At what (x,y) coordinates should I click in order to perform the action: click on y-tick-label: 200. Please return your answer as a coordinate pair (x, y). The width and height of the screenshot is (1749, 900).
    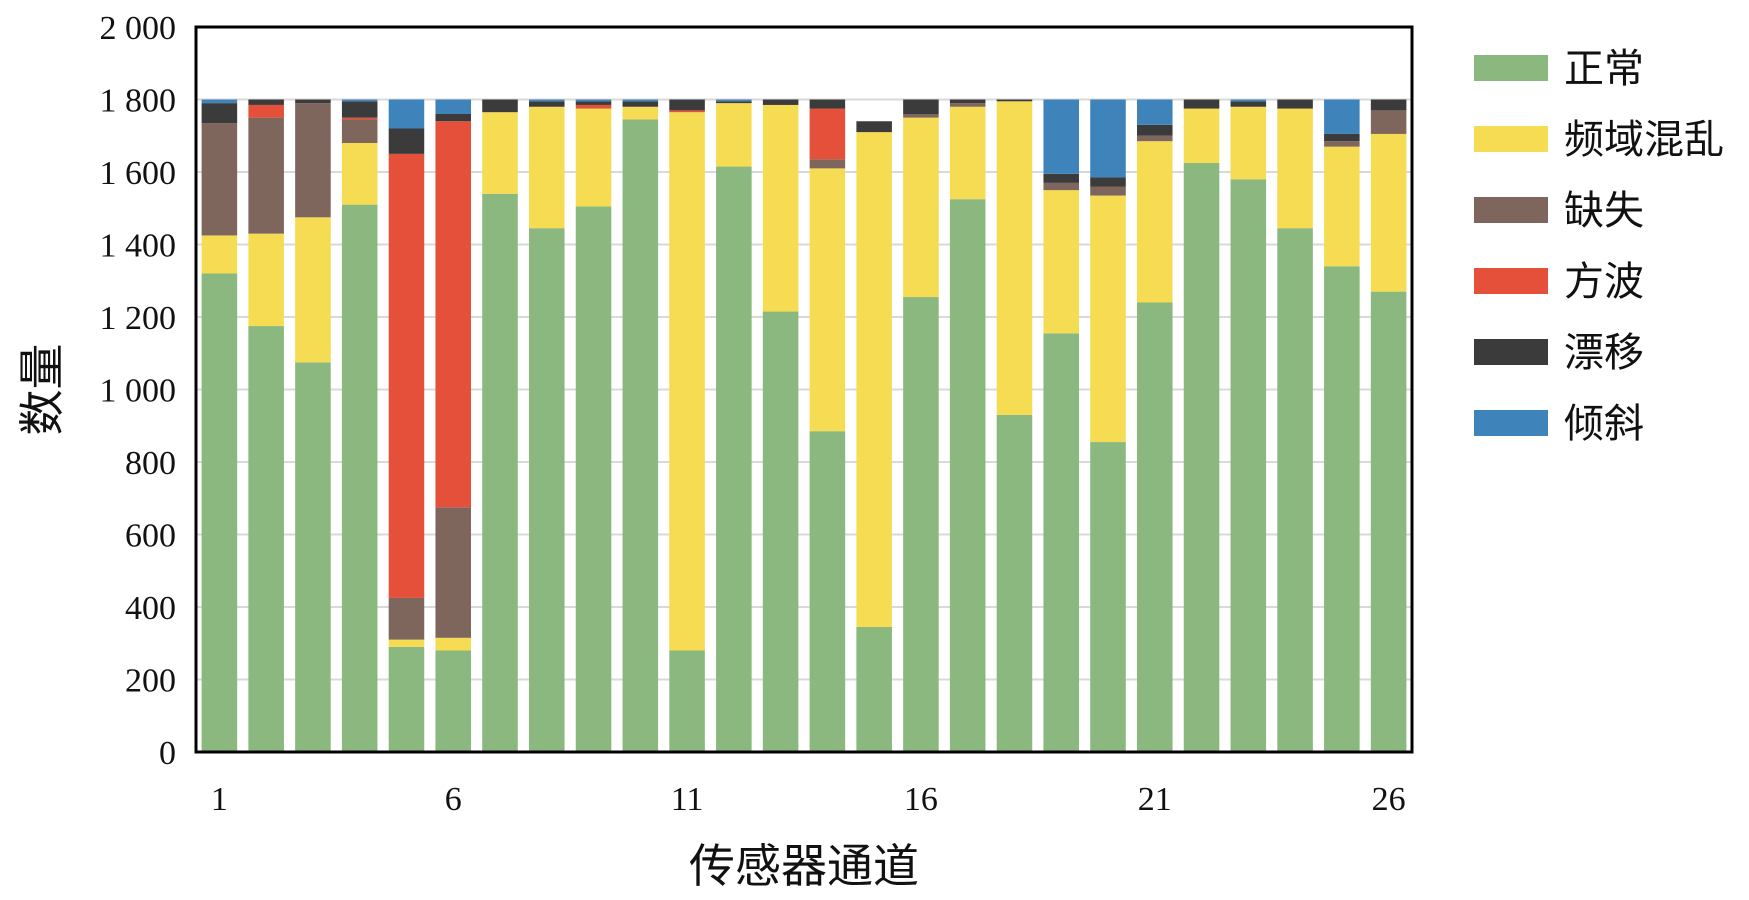
    Looking at the image, I should click on (150, 681).